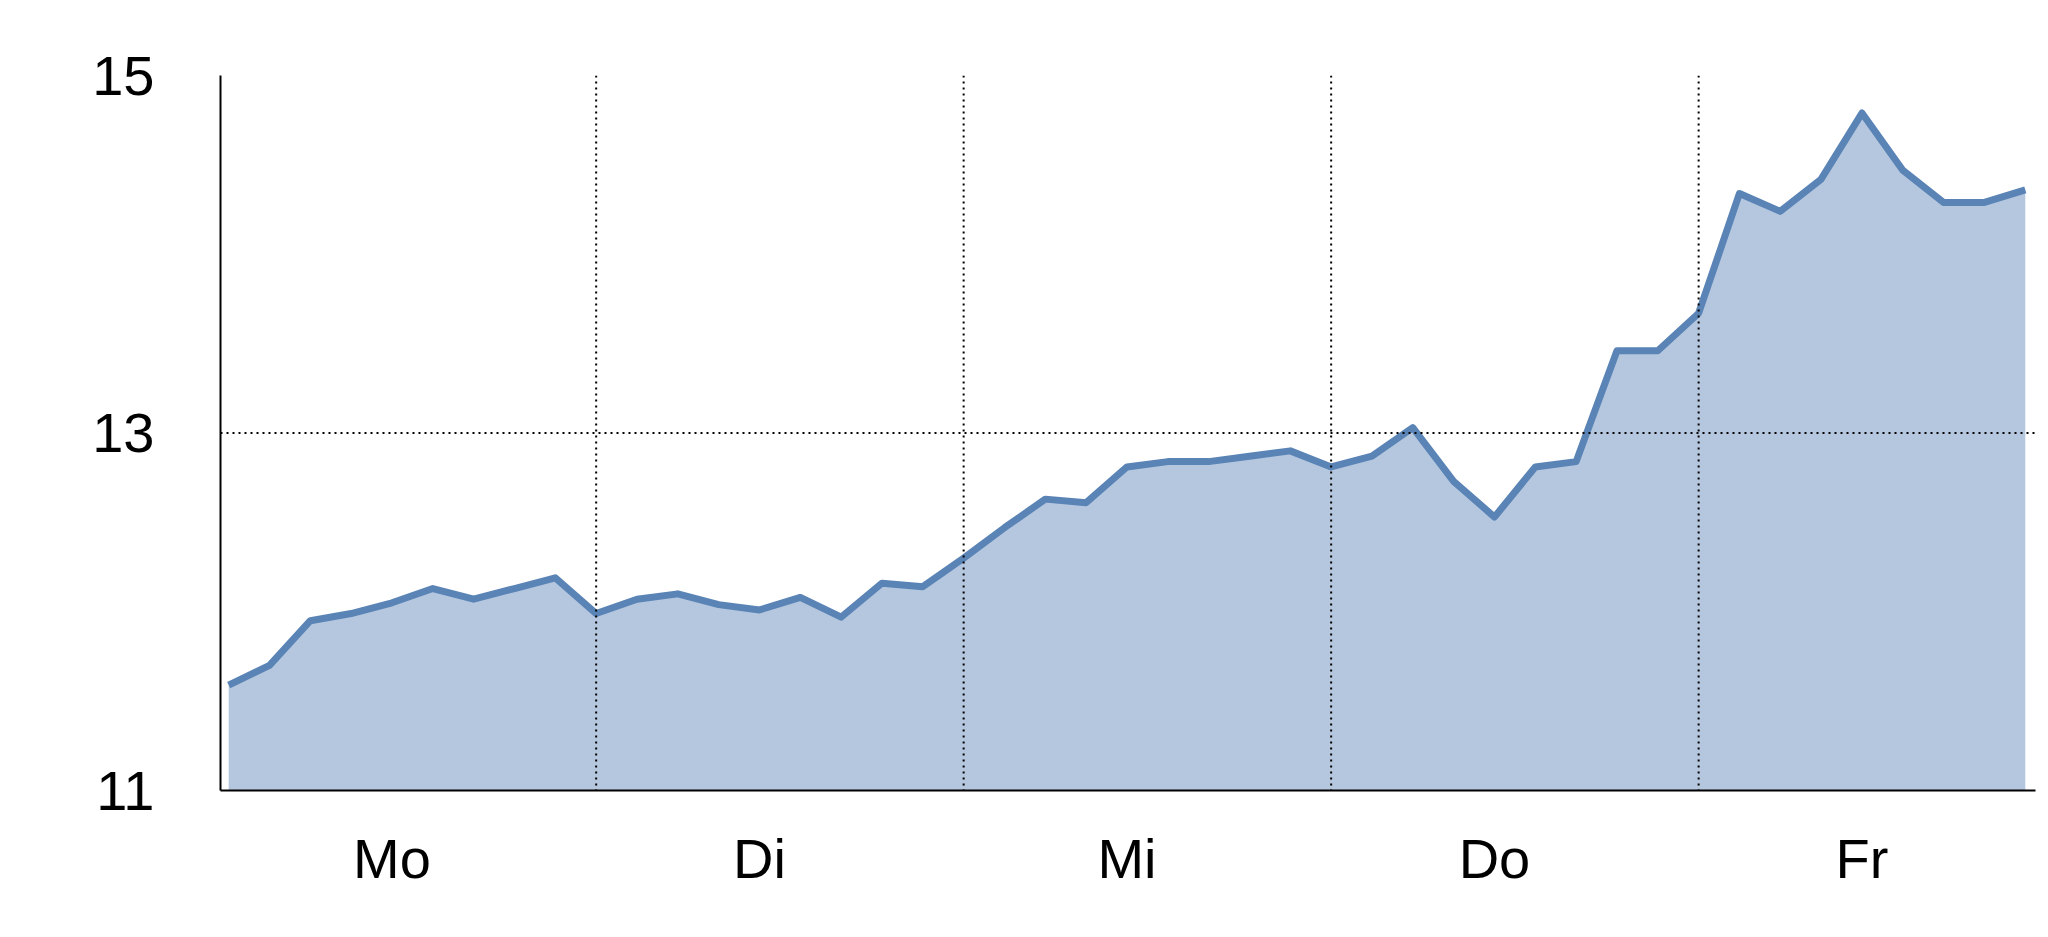  I want to click on y-tick-label: 11, so click(125, 790).